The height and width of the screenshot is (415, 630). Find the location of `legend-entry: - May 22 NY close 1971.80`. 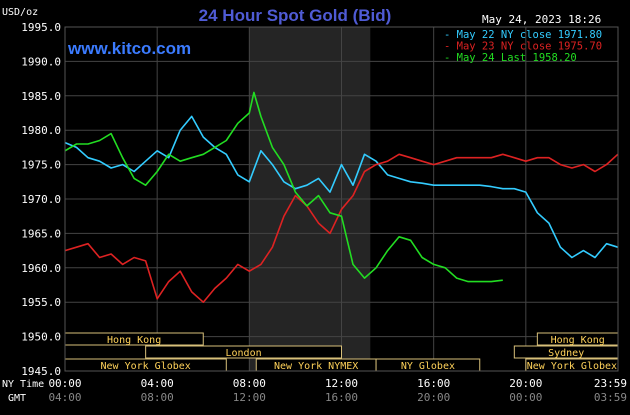

legend-entry: - May 22 NY close 1971.80 is located at coordinates (523, 35).